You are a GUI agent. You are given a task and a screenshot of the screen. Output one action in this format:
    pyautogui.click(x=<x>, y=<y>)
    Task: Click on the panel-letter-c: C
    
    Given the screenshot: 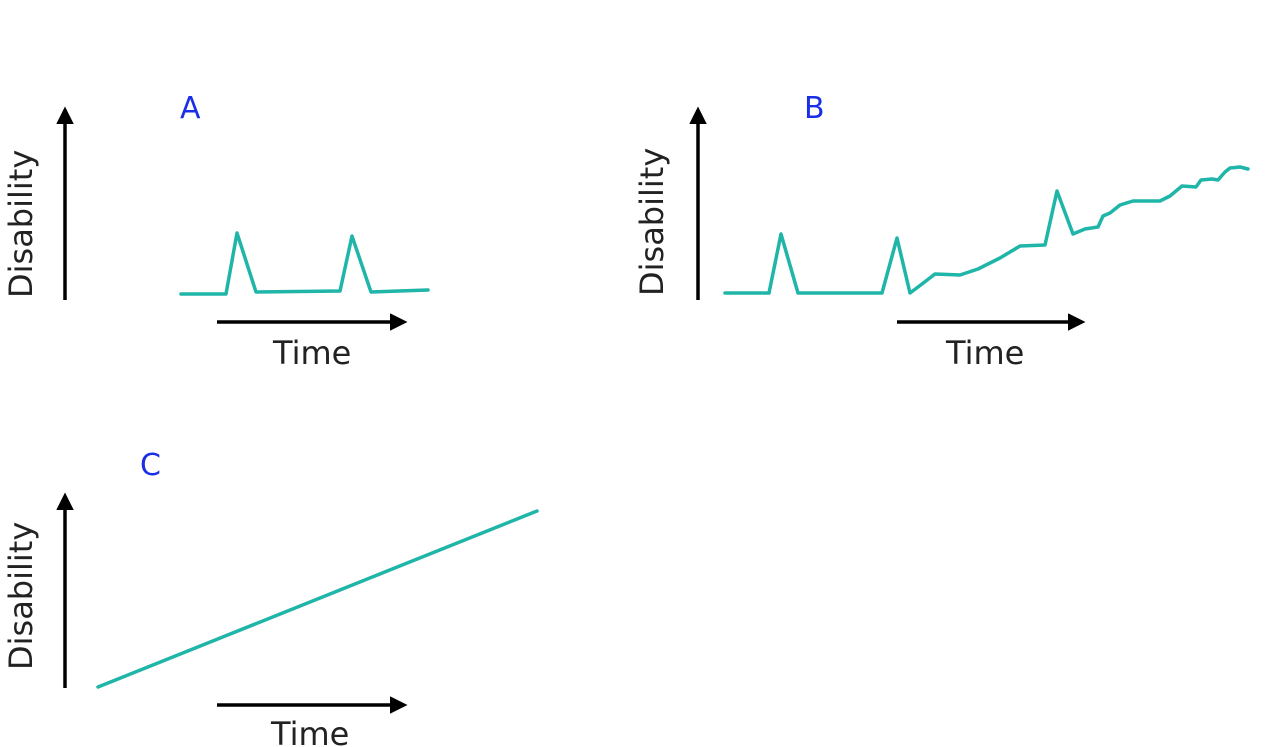 What is the action you would take?
    pyautogui.click(x=150, y=465)
    